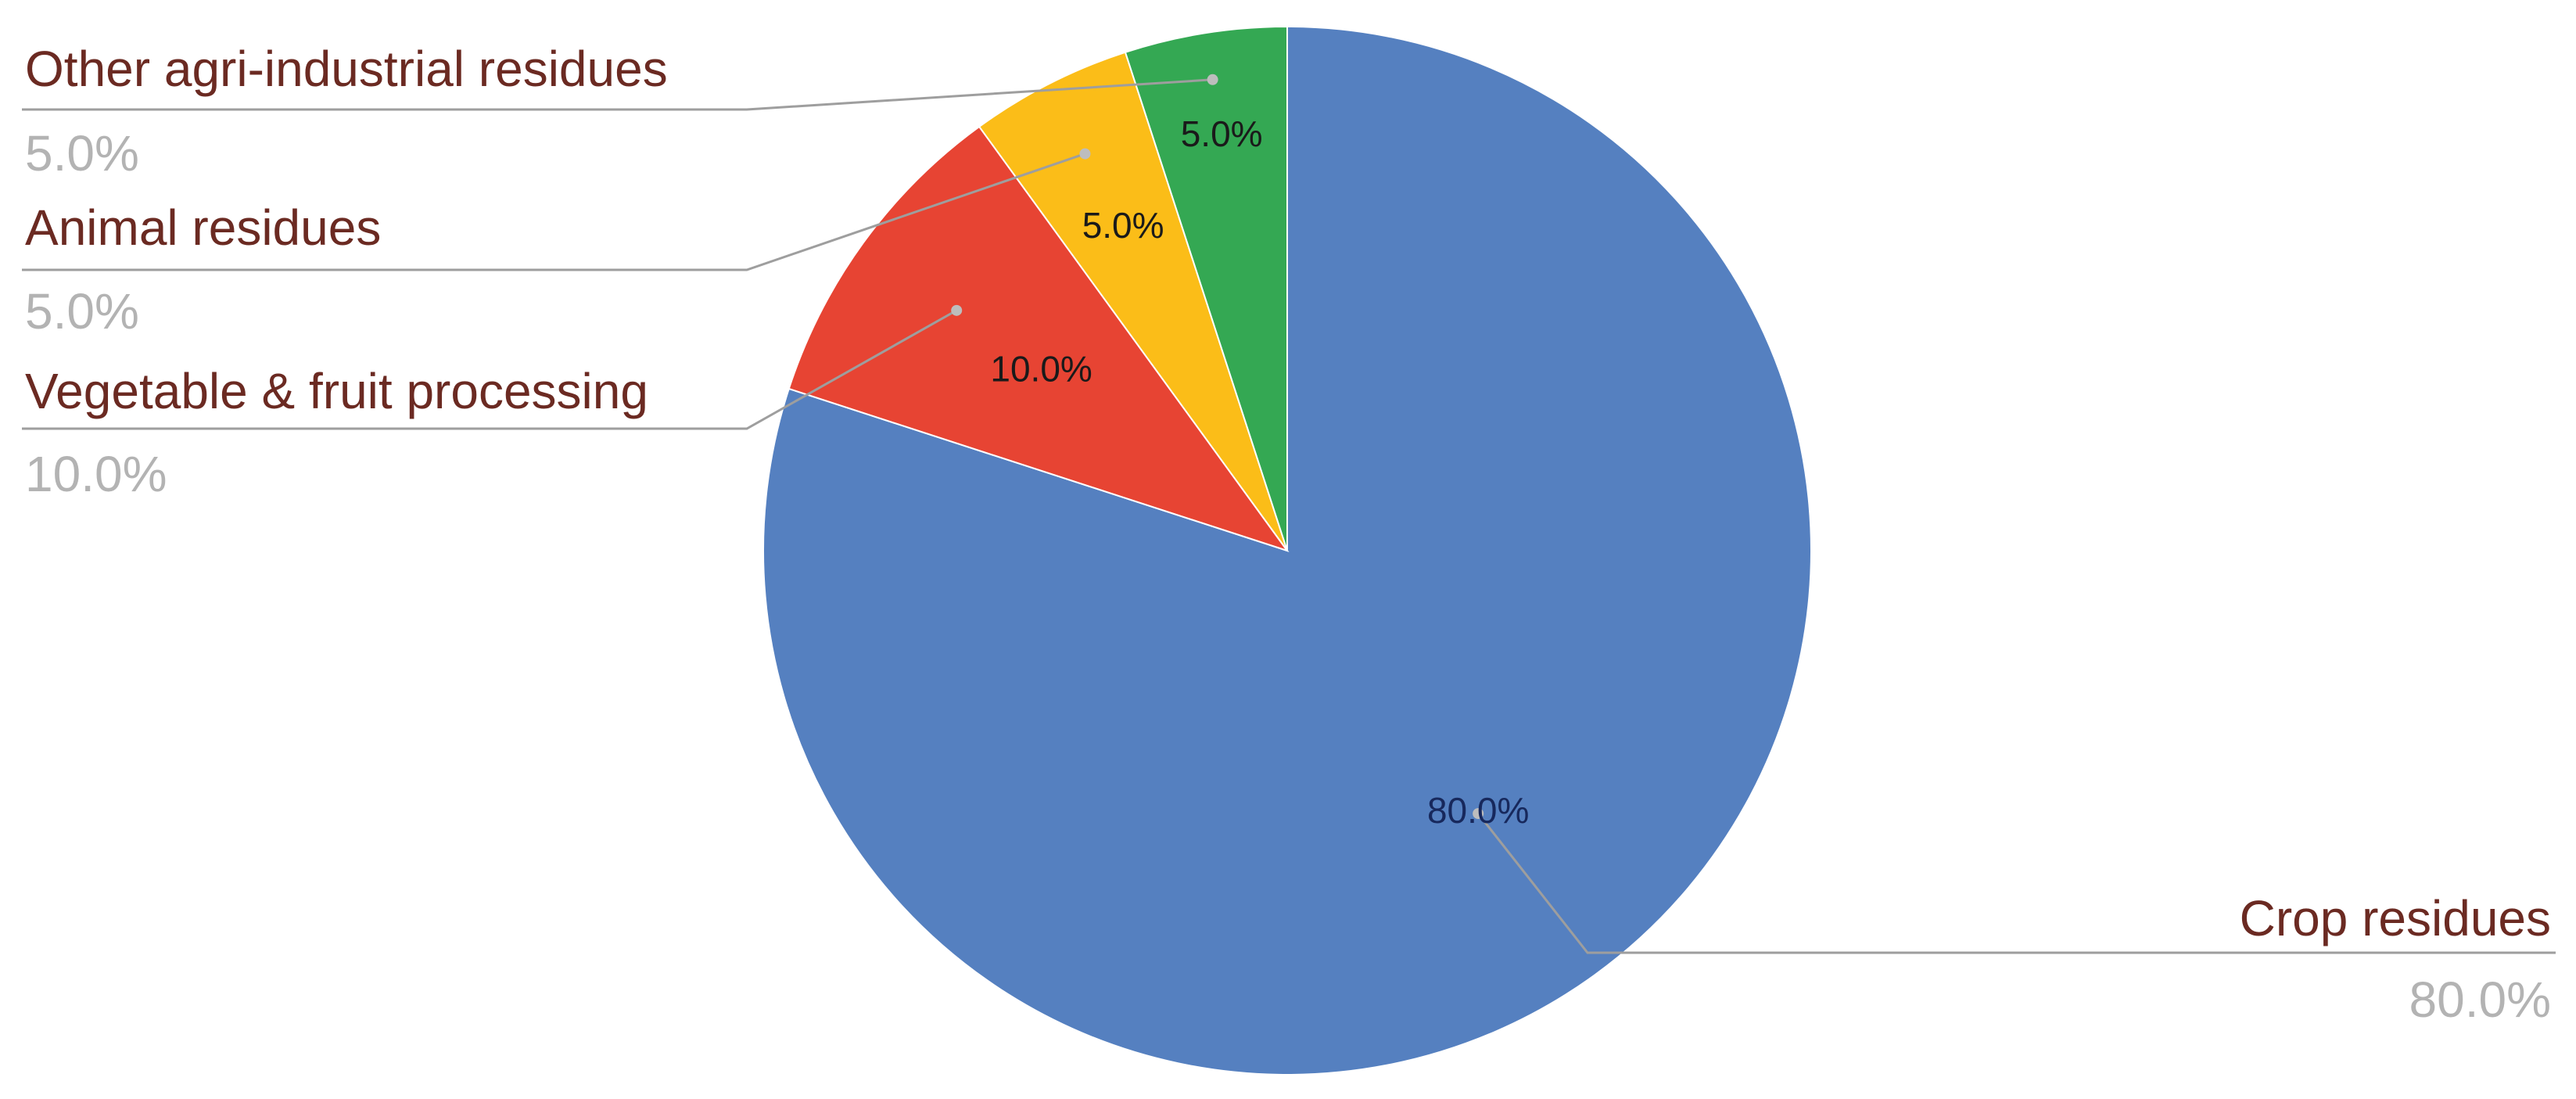 This screenshot has height=1099, width=2576. What do you see at coordinates (336, 391) in the screenshot?
I see `callout-name-vegetable-fruit-processing: Vegetable & fruit processing` at bounding box center [336, 391].